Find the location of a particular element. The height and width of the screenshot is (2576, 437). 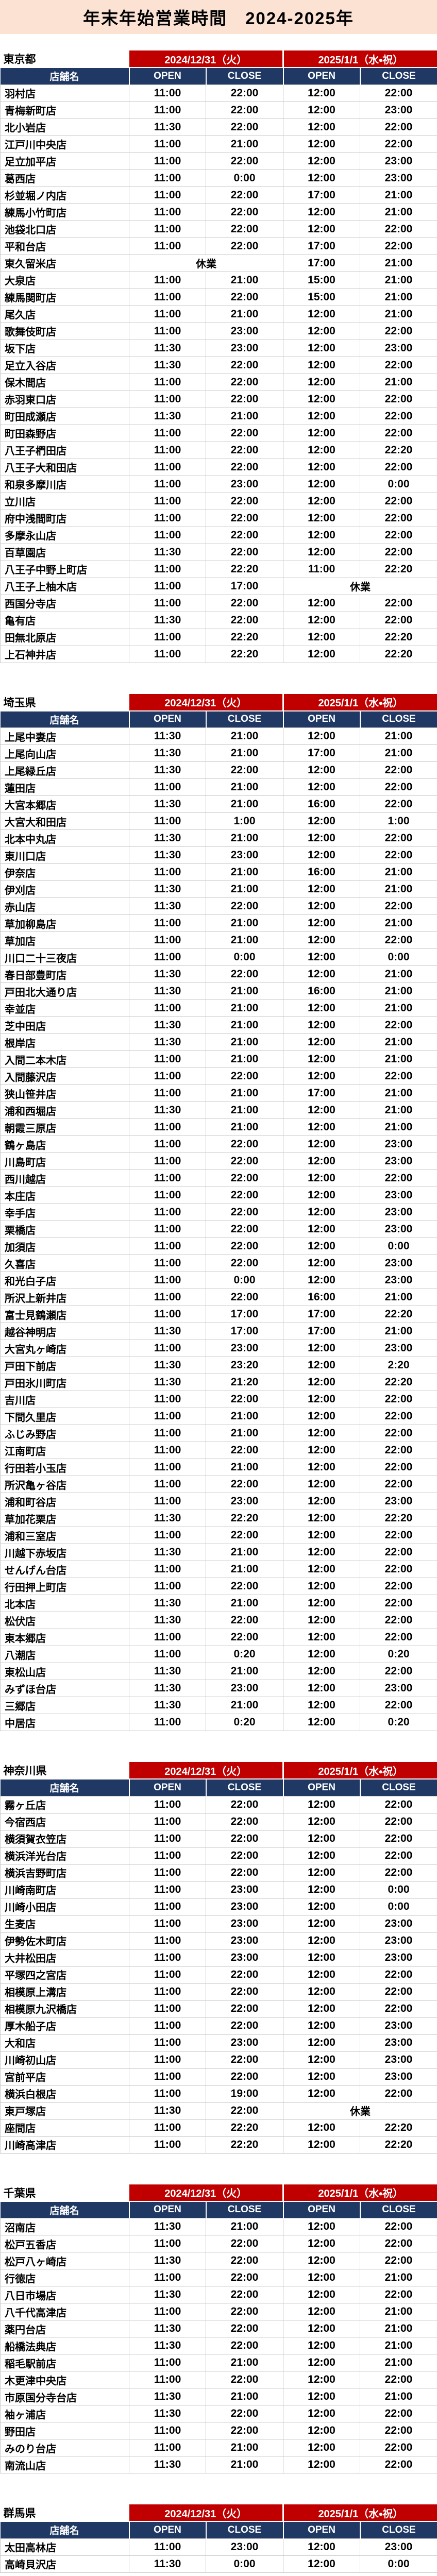

prefecture-label: 群馬県 is located at coordinates (64, 2512).